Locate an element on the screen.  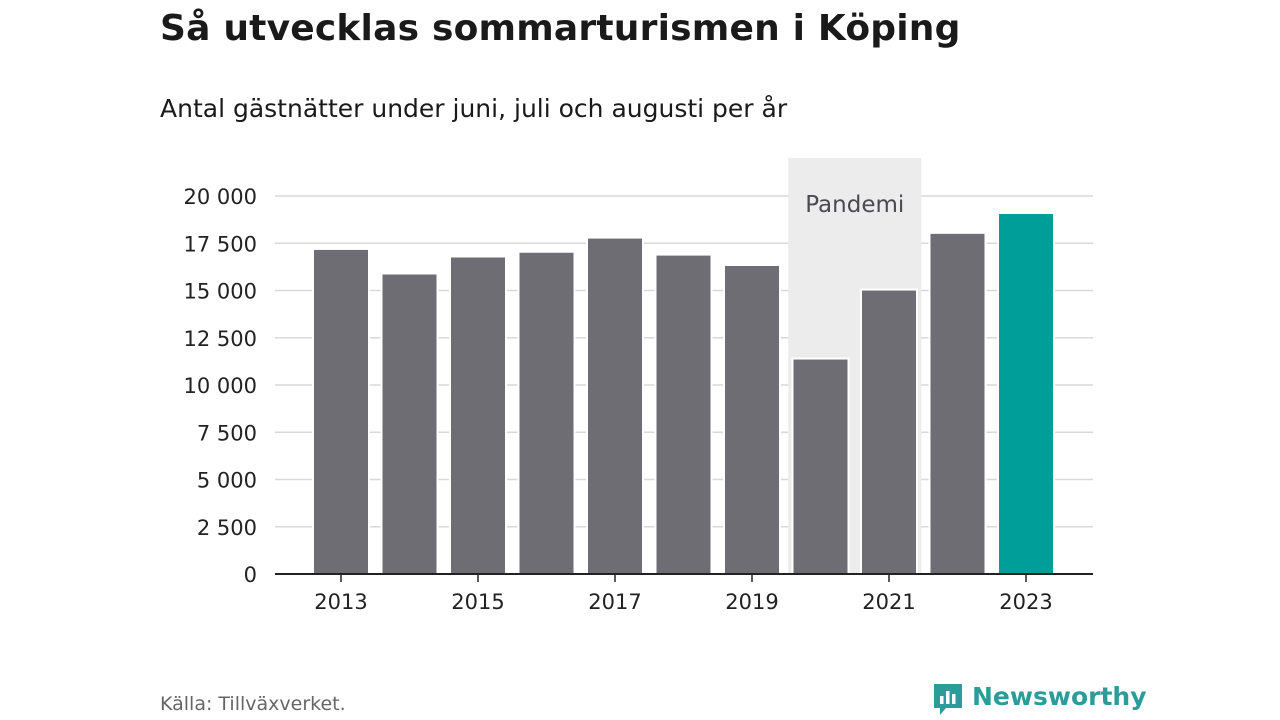
source-note: Källa: Tillväxverket. is located at coordinates (253, 704).